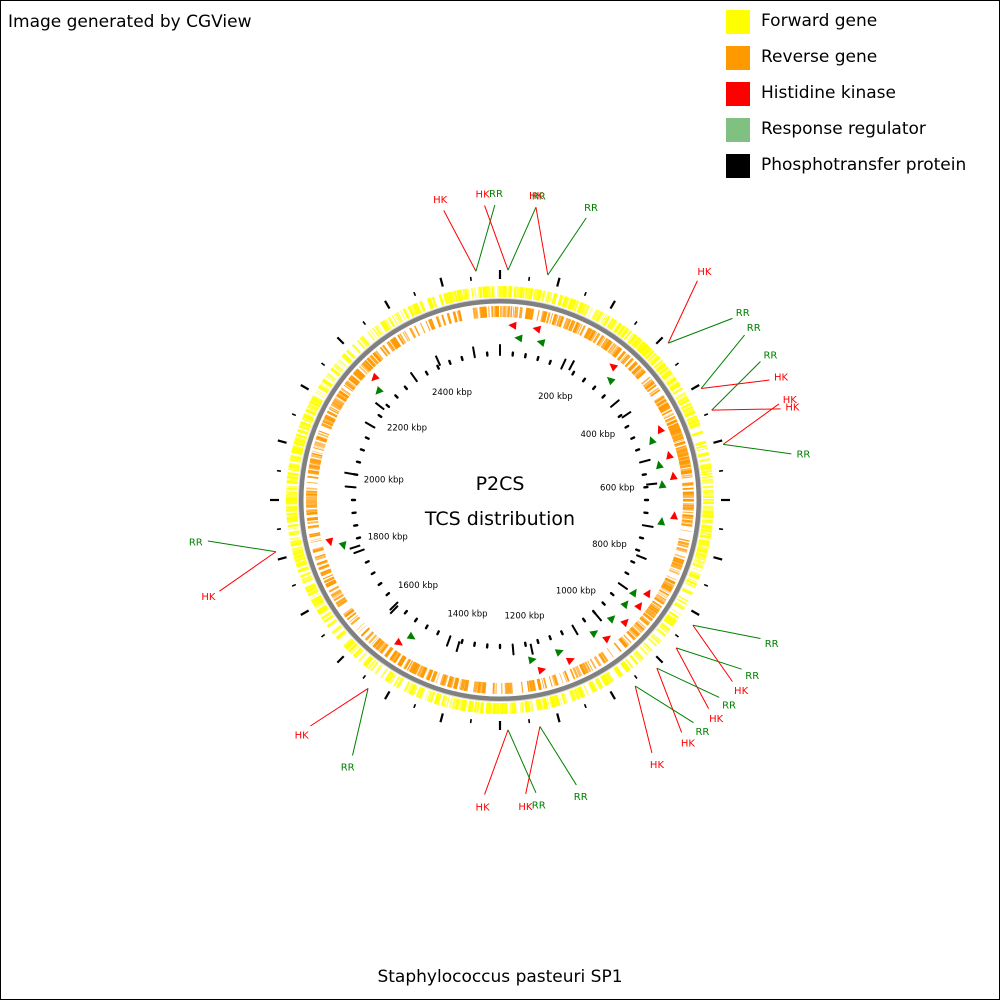 This screenshot has height=1000, width=1000. Describe the element at coordinates (576, 591) in the screenshot. I see `ruler-tick-label: 1000 kbp` at that location.